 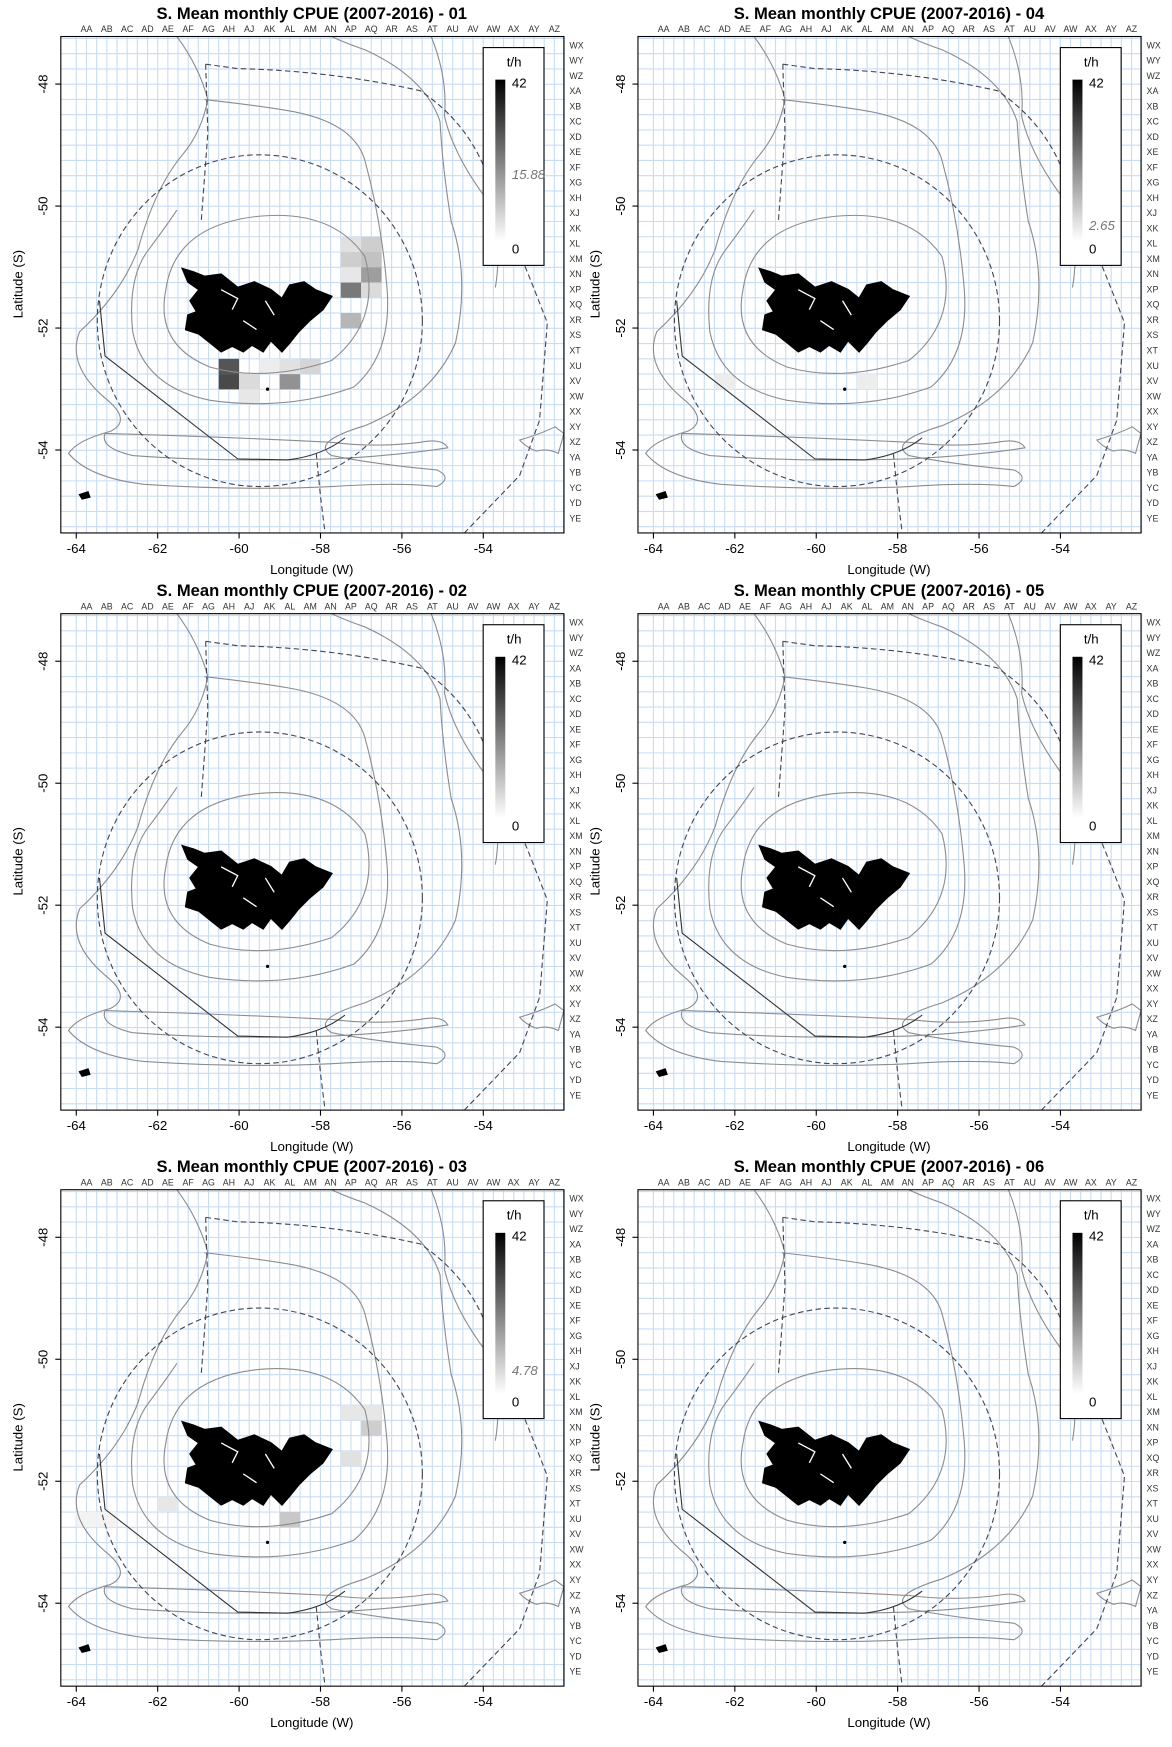 What do you see at coordinates (785, 606) in the screenshot?
I see `grid-column-label: AG` at bounding box center [785, 606].